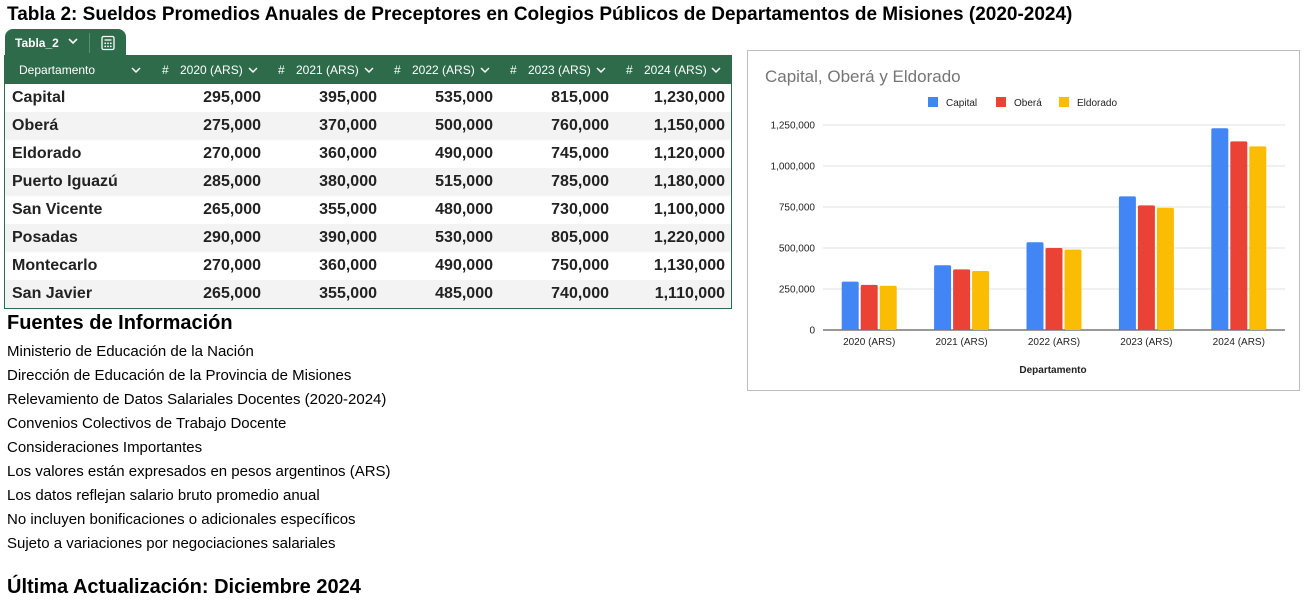  I want to click on table-cell: 295,000, so click(232, 97).